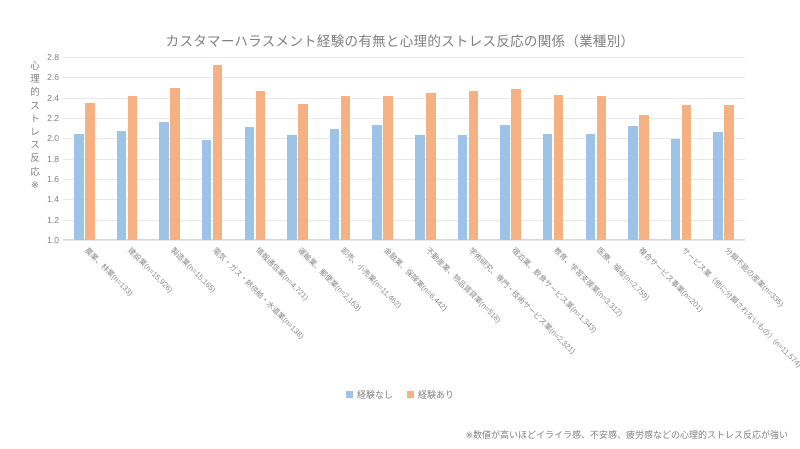 Image resolution: width=800 pixels, height=449 pixels. Describe the element at coordinates (35, 126) in the screenshot. I see `y-axis-title: 心理的ストレス反応 ※` at that location.